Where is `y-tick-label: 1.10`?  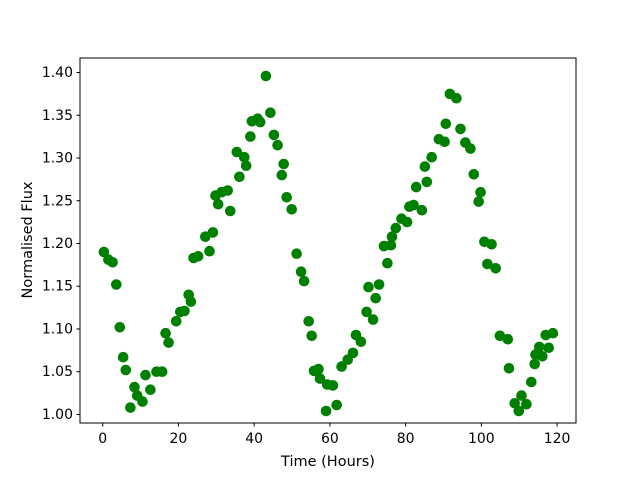 y-tick-label: 1.10 is located at coordinates (57, 329).